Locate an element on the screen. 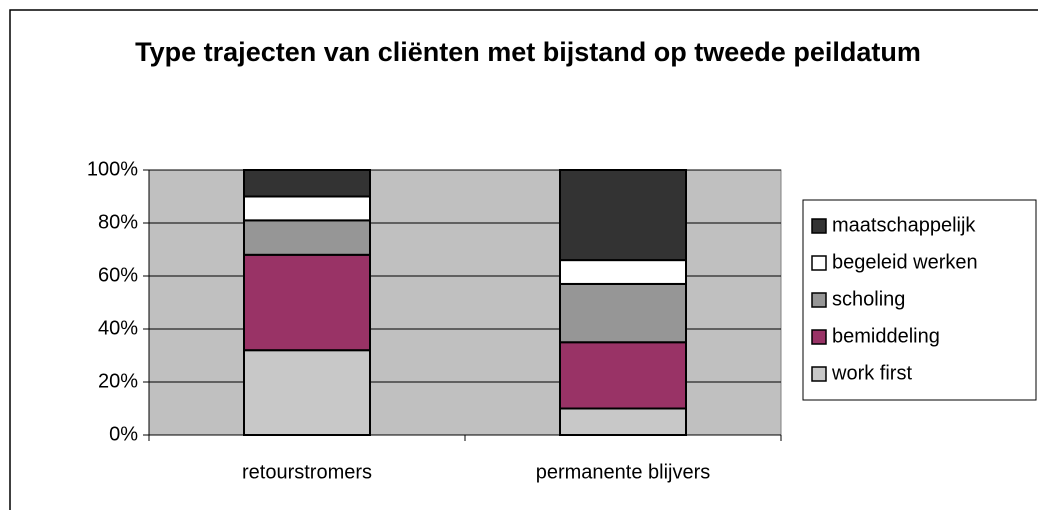 Image resolution: width=1038 pixels, height=510 pixels. legend-label: scholing is located at coordinates (868, 299).